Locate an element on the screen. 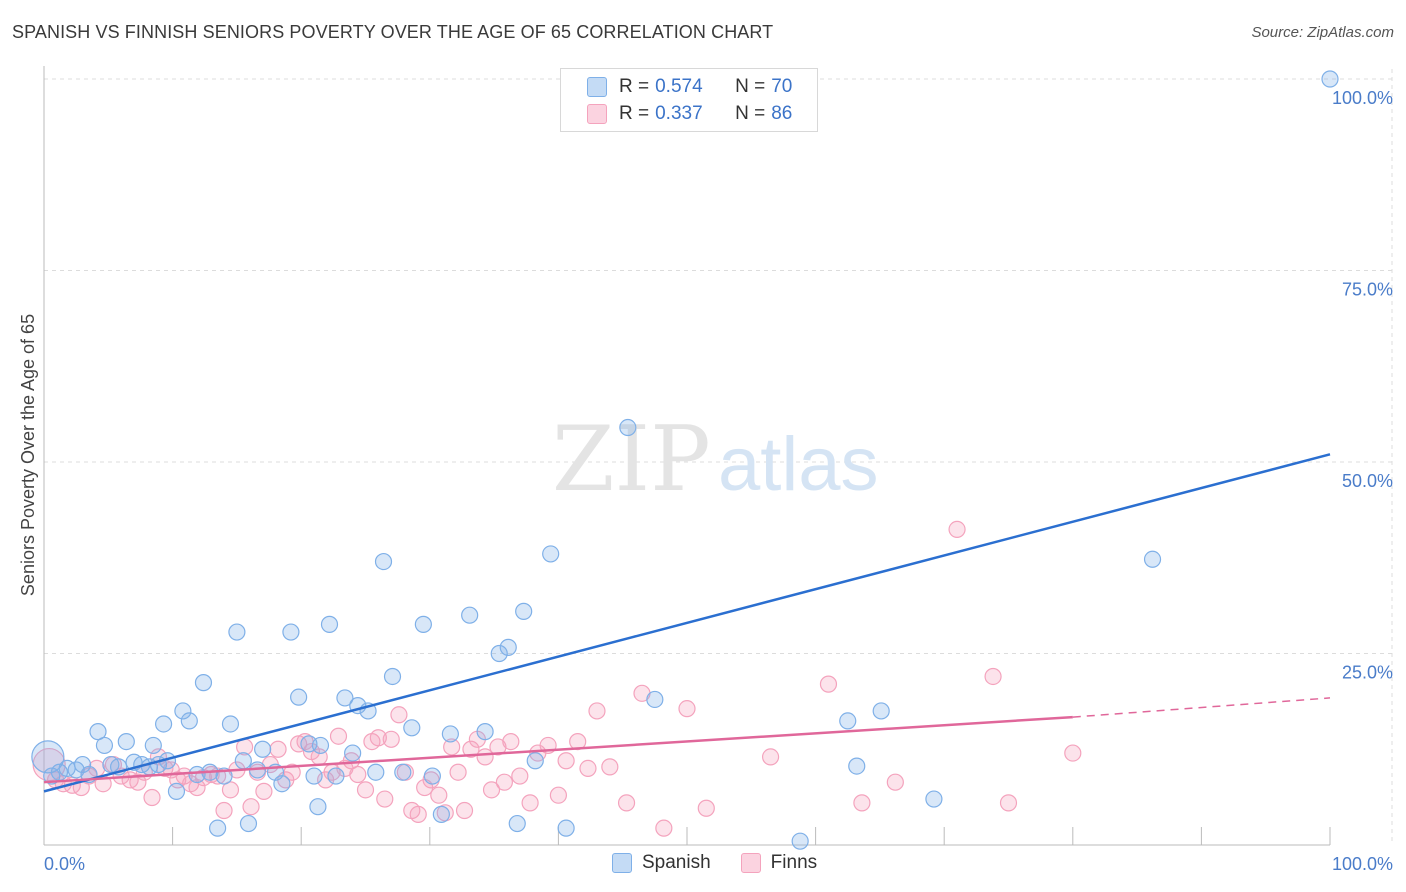  series-legend-finns: Finns is located at coordinates (779, 863).